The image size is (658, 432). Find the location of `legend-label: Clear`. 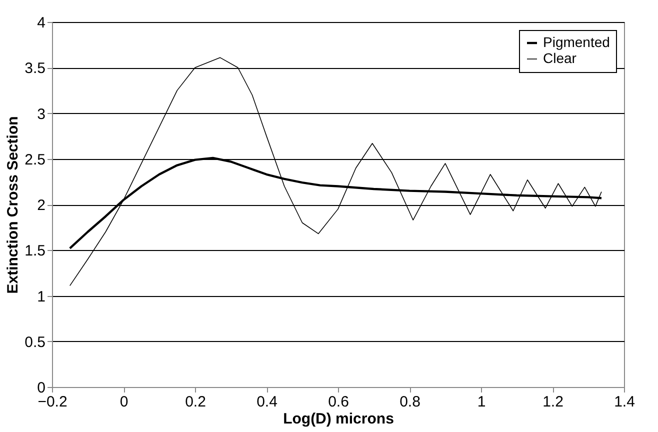

legend-label: Clear is located at coordinates (560, 58).